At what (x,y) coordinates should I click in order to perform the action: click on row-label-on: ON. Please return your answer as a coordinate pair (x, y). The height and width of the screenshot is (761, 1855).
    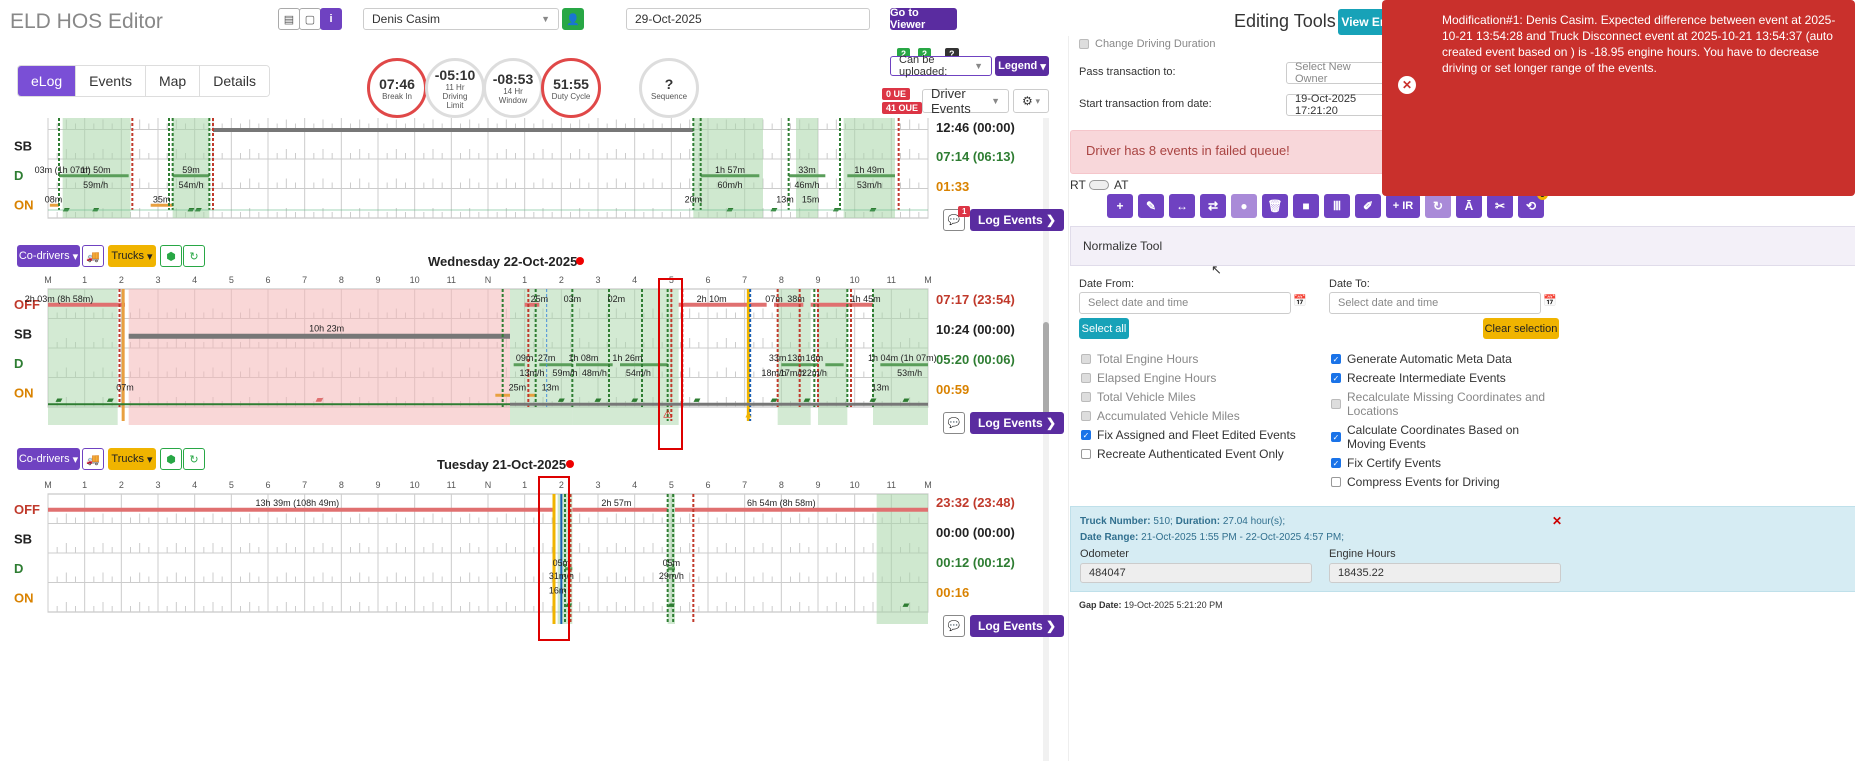
    Looking at the image, I should click on (24, 597).